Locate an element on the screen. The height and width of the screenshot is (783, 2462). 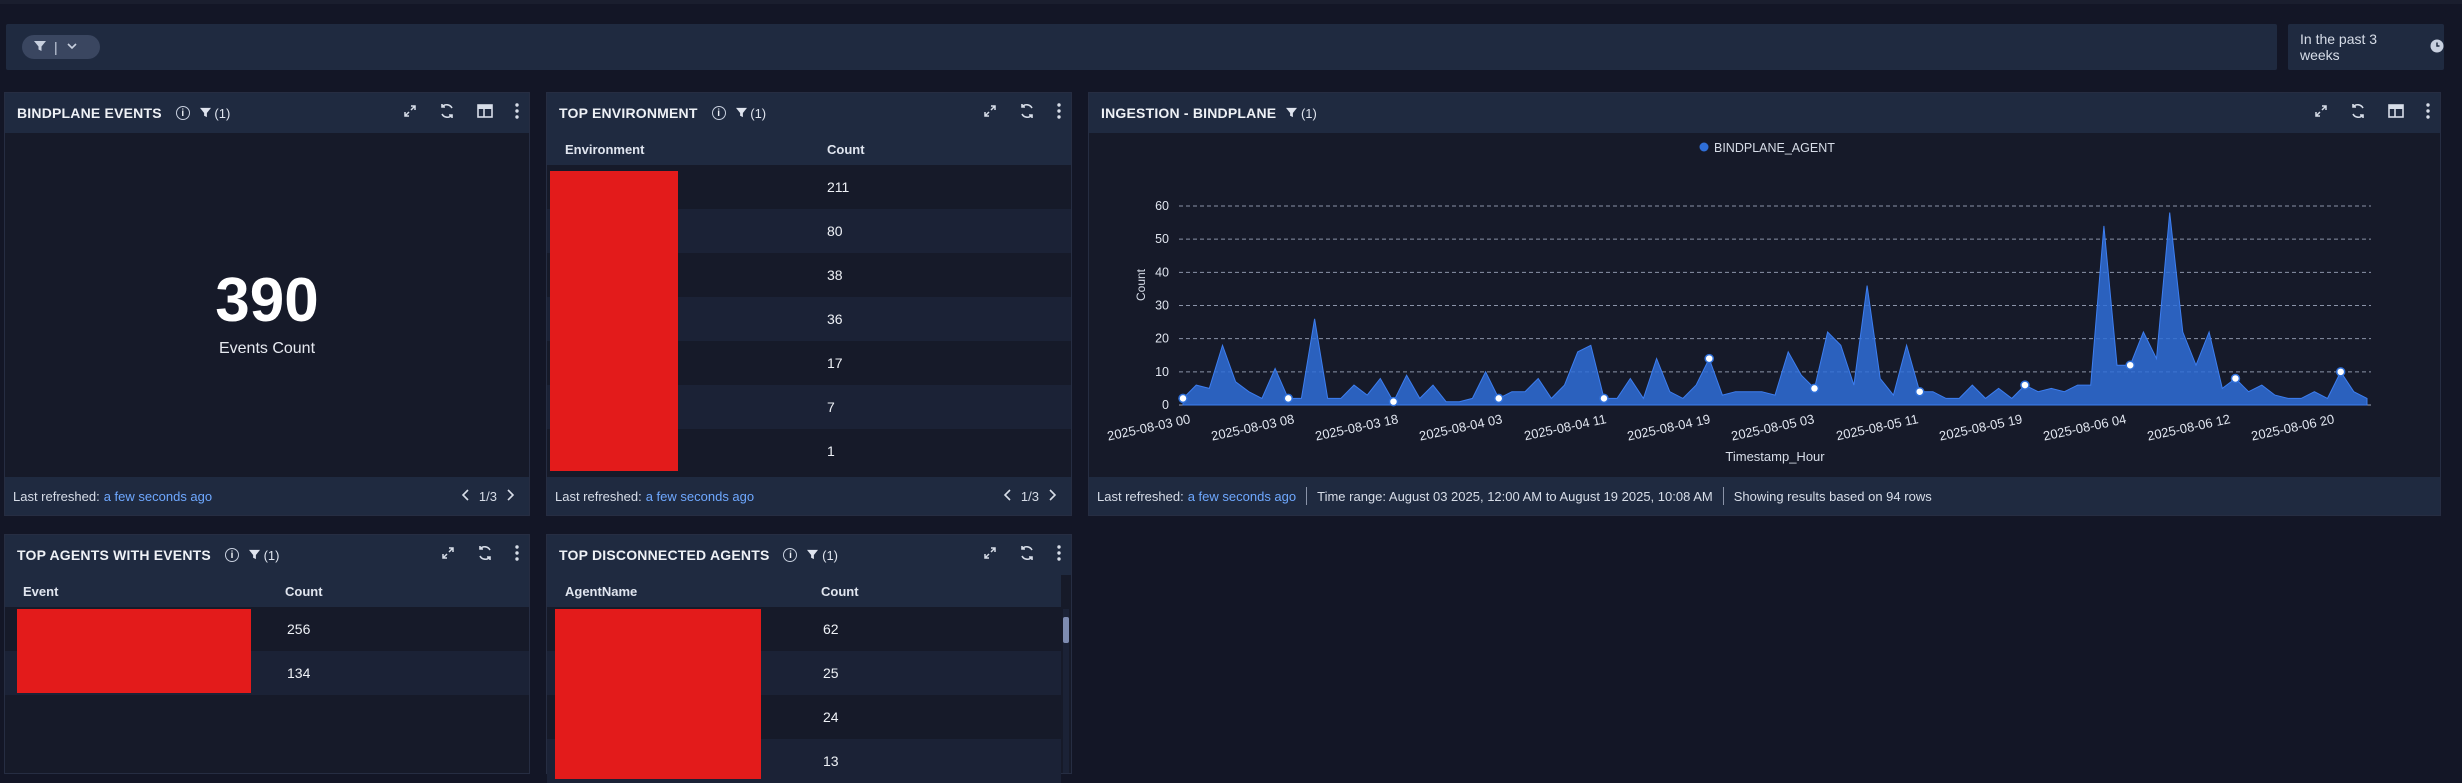
column-header-agent-name: AgentName is located at coordinates (601, 591).